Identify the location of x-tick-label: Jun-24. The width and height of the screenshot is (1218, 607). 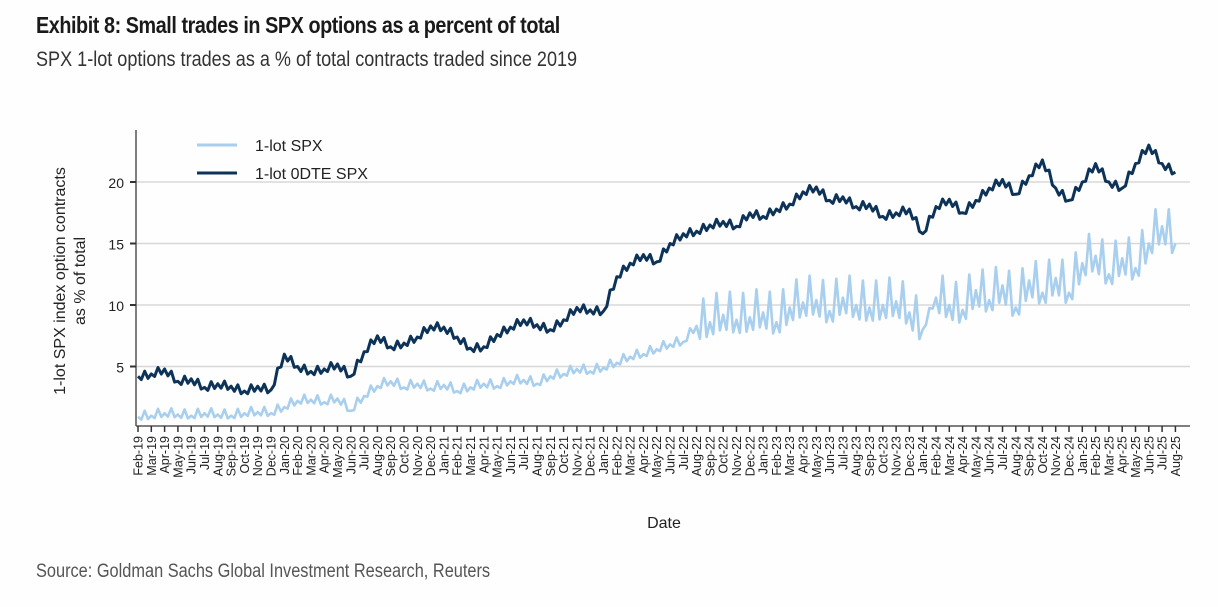
(990, 455).